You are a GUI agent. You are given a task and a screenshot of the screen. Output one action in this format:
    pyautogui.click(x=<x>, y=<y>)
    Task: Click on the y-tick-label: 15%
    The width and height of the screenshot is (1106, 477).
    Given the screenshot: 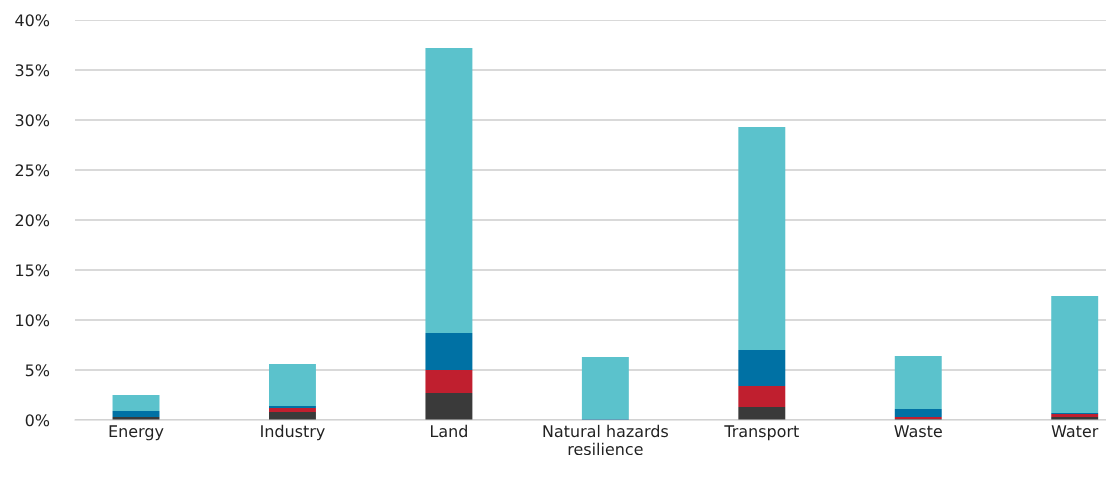 What is the action you would take?
    pyautogui.click(x=33, y=270)
    